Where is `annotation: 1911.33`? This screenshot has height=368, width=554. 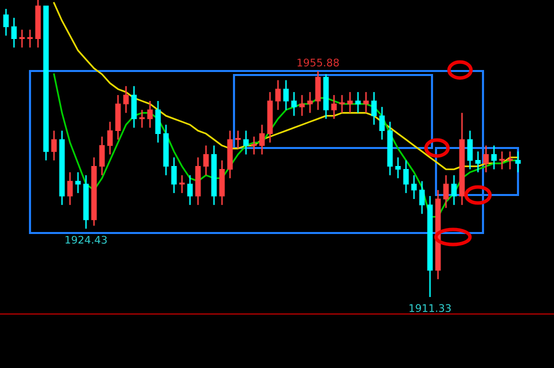
annotation: 1911.33 is located at coordinates (430, 308).